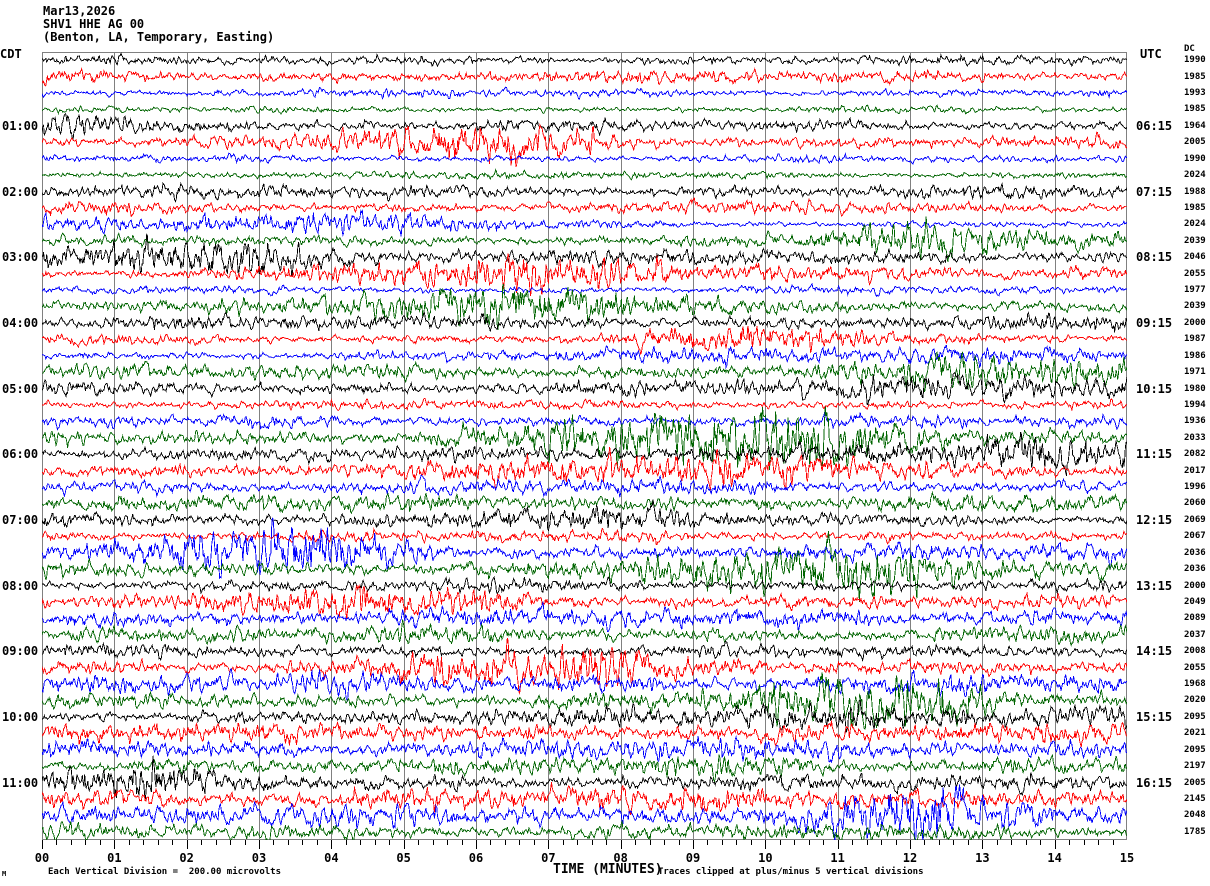 The width and height of the screenshot is (1210, 886). What do you see at coordinates (620, 858) in the screenshot?
I see `x-tick-08: 08` at bounding box center [620, 858].